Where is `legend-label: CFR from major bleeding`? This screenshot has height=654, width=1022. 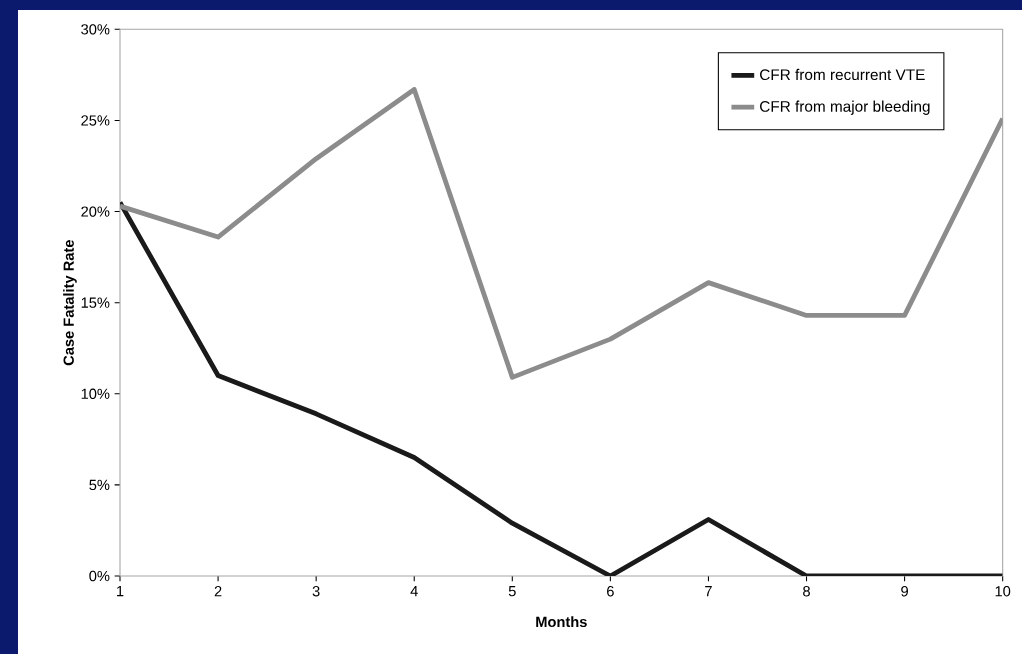 legend-label: CFR from major bleeding is located at coordinates (845, 107).